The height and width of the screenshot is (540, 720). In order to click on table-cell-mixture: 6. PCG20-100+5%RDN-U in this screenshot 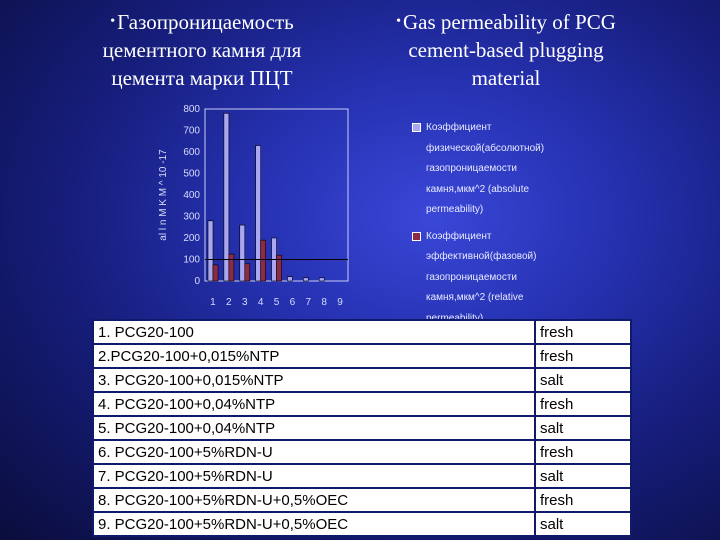, I will do `click(314, 452)`.